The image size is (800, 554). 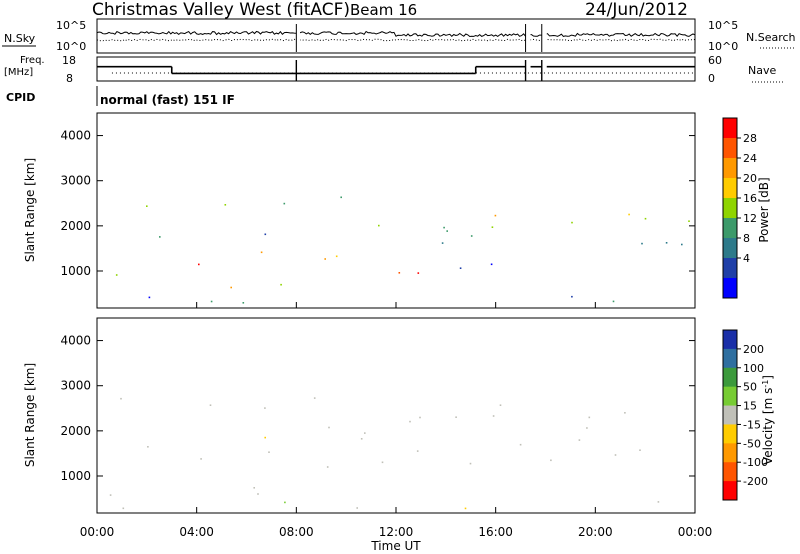 What do you see at coordinates (771, 37) in the screenshot?
I see `nsearch-label: N.Search` at bounding box center [771, 37].